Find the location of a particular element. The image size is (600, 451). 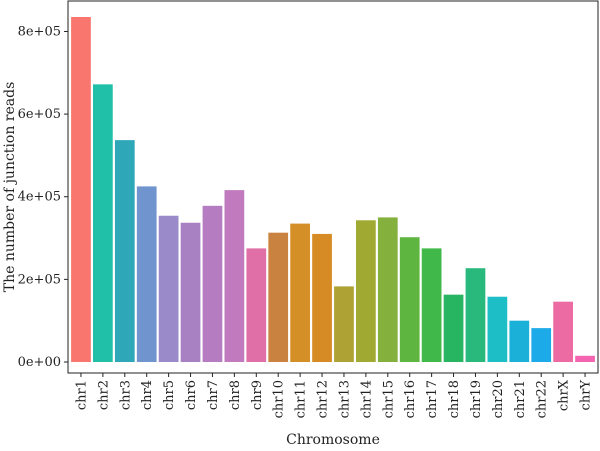

bar-chr14 is located at coordinates (366, 291).